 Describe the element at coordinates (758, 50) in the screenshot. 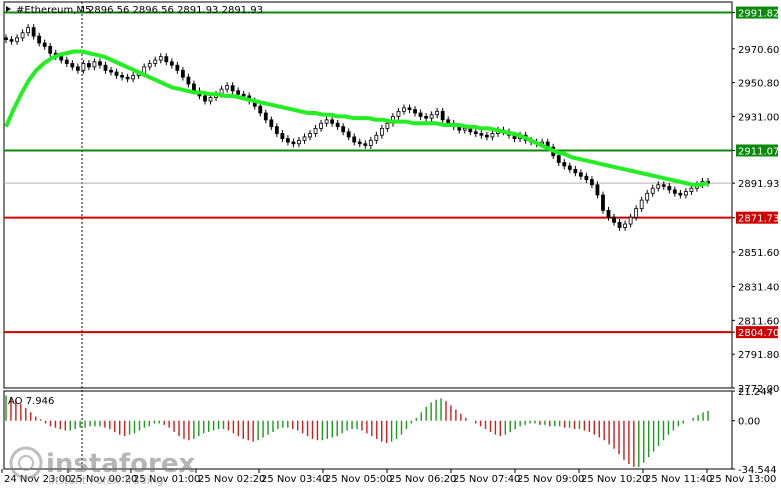

I see `y-tick-label: 2970.60` at that location.